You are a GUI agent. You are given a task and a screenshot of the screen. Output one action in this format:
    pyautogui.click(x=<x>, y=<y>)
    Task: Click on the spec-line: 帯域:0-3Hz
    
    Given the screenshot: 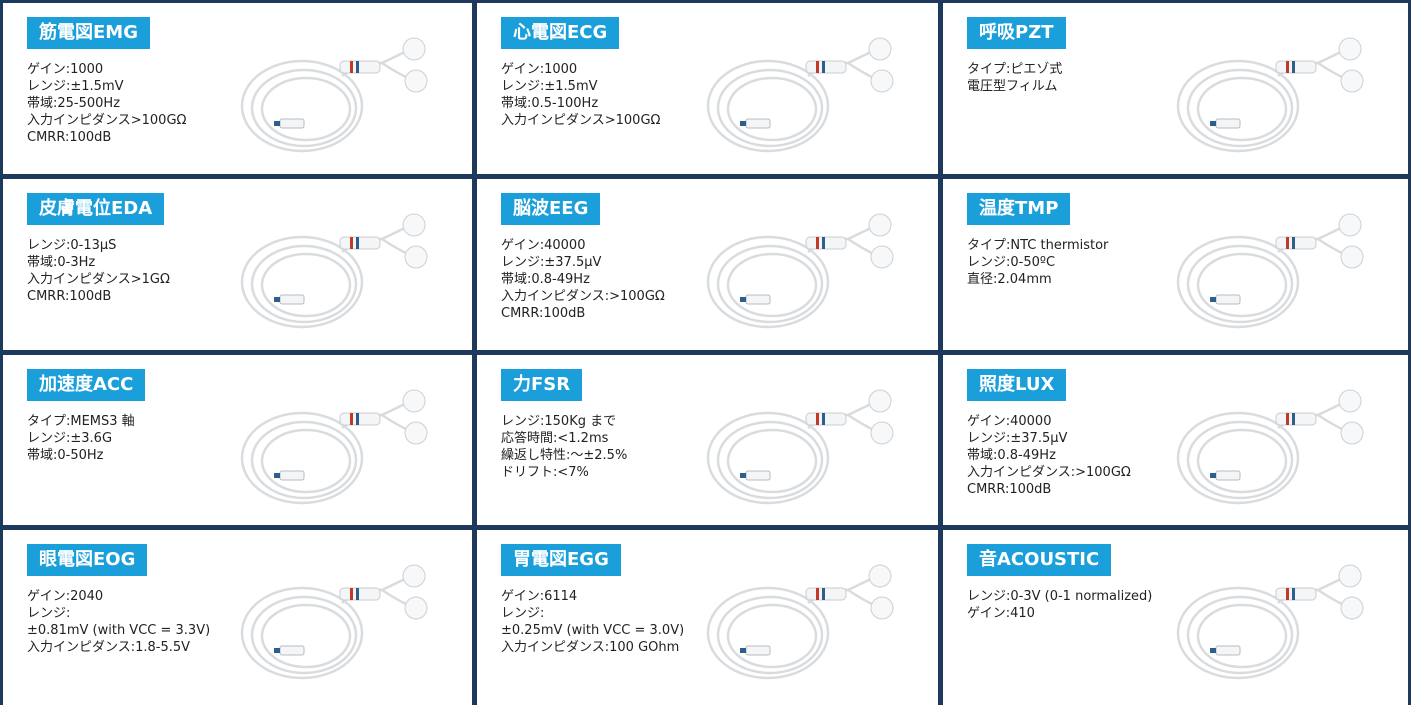 What is the action you would take?
    pyautogui.click(x=61, y=262)
    